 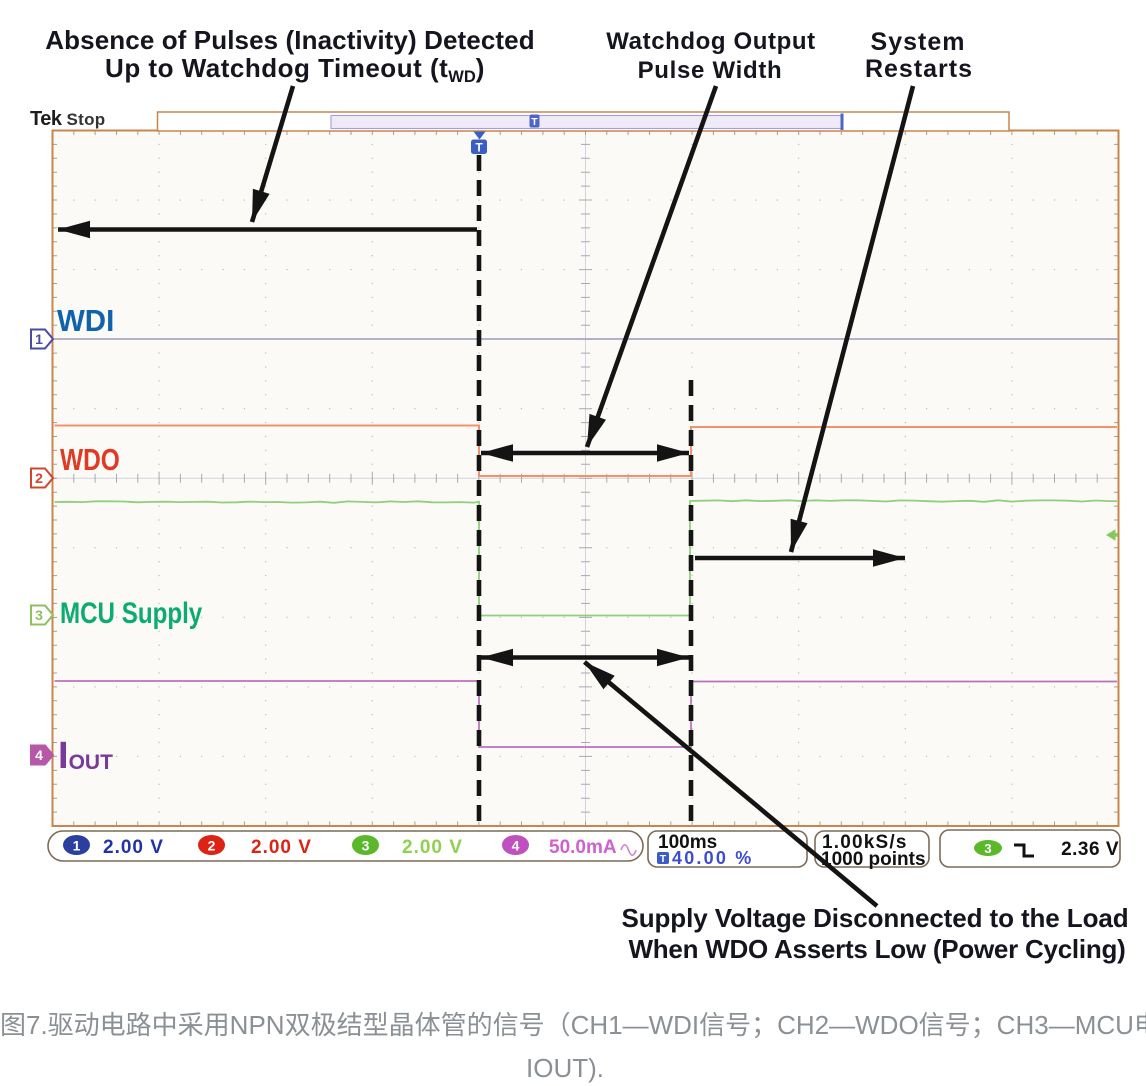 I want to click on svg-text: 1.00kS/s, so click(x=865, y=842).